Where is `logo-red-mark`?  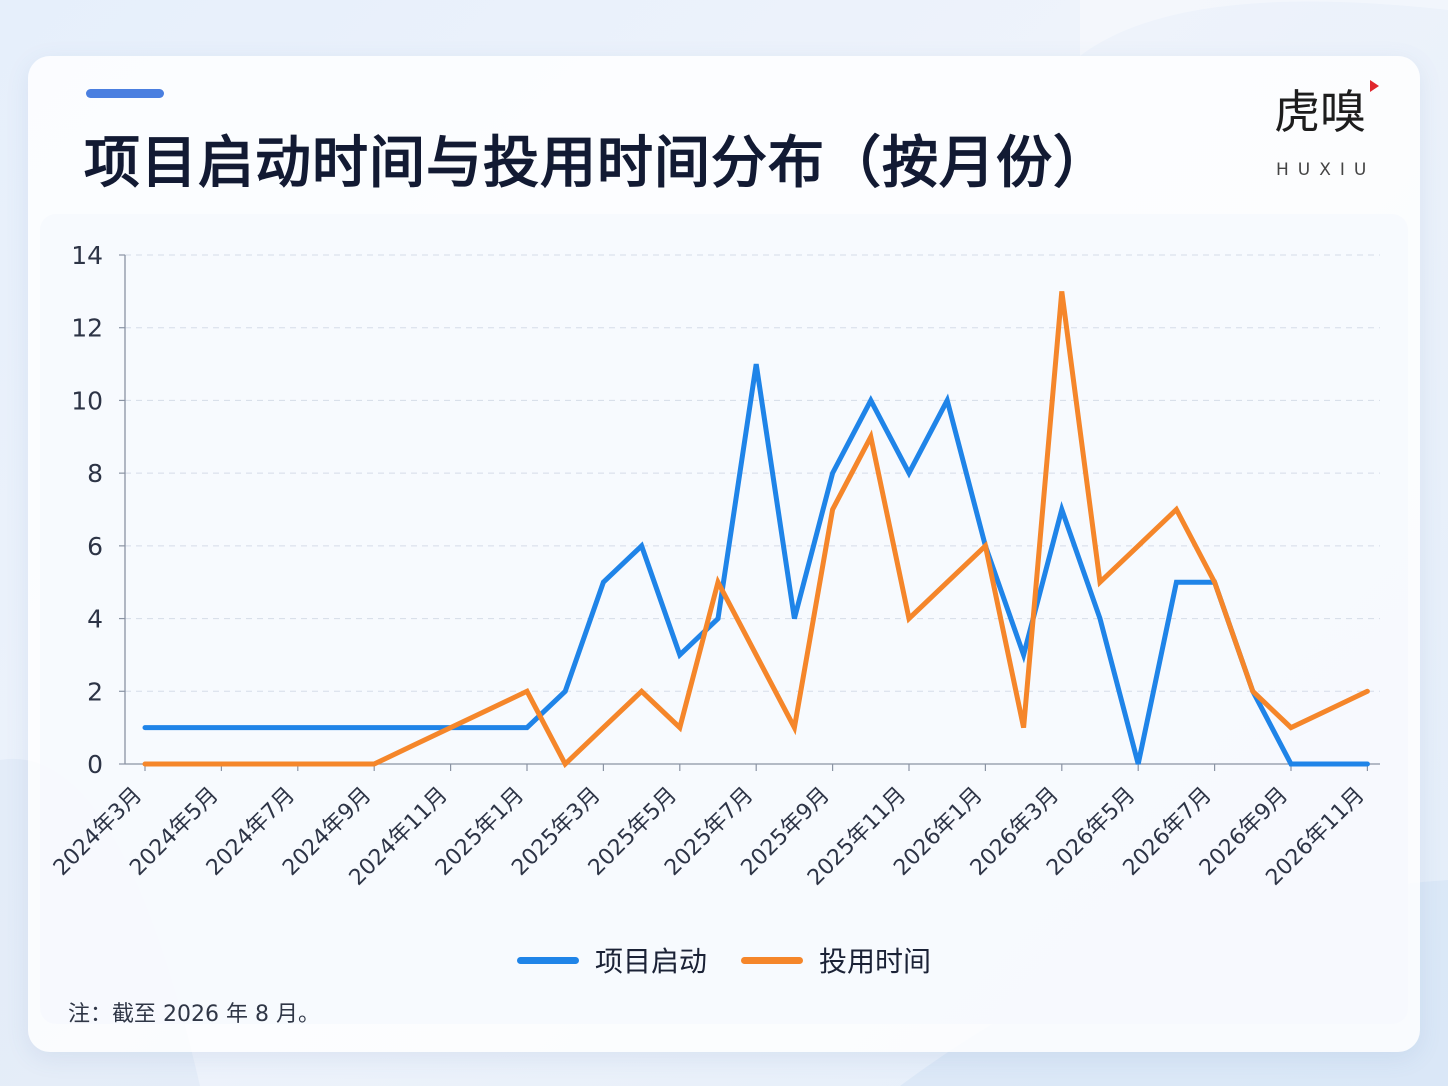 logo-red-mark is located at coordinates (1374, 86).